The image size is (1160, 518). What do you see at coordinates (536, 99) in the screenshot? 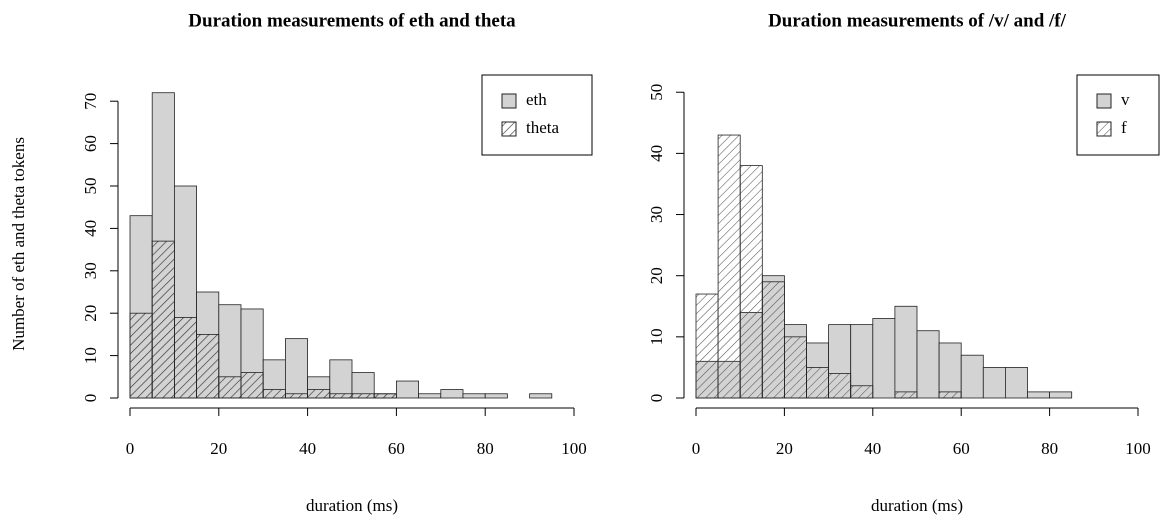
I see `legend-label: eth` at bounding box center [536, 99].